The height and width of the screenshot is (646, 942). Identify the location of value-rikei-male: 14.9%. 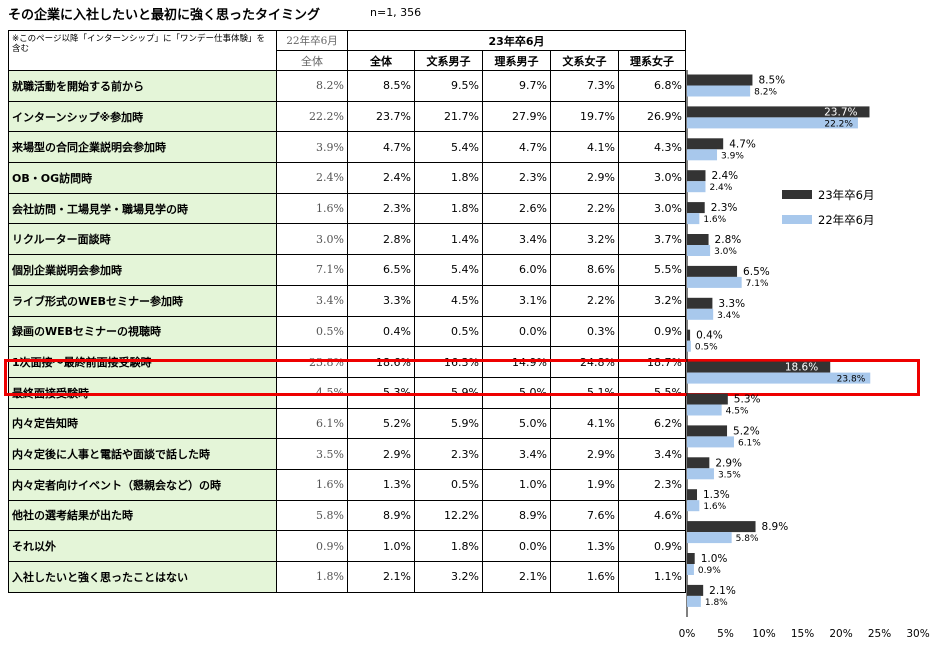
(516, 362).